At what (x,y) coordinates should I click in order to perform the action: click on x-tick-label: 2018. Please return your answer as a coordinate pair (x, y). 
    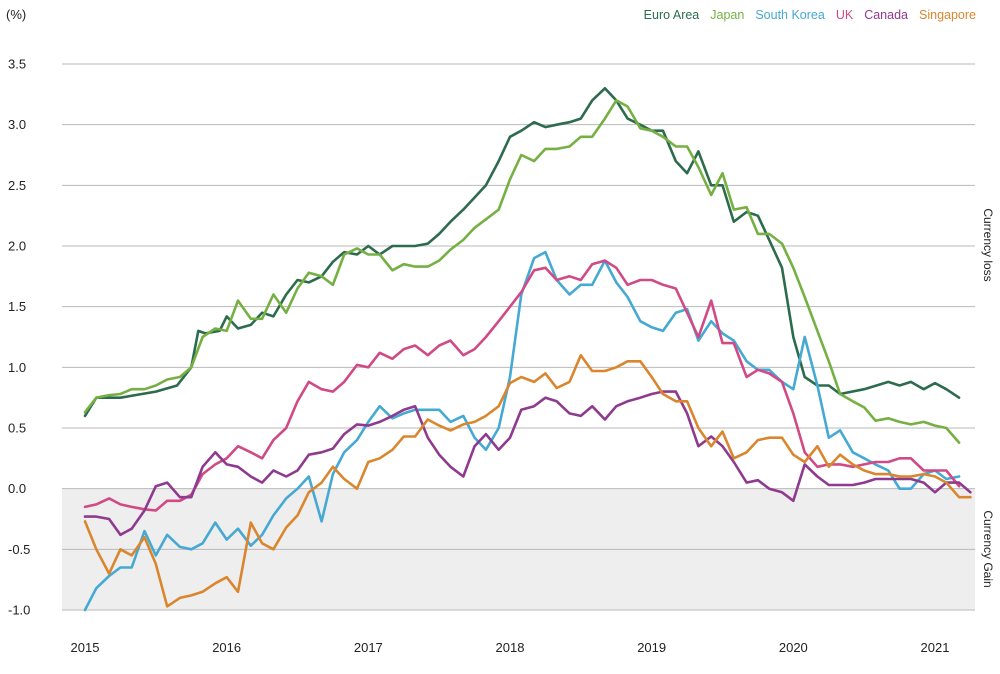
    Looking at the image, I should click on (510, 647).